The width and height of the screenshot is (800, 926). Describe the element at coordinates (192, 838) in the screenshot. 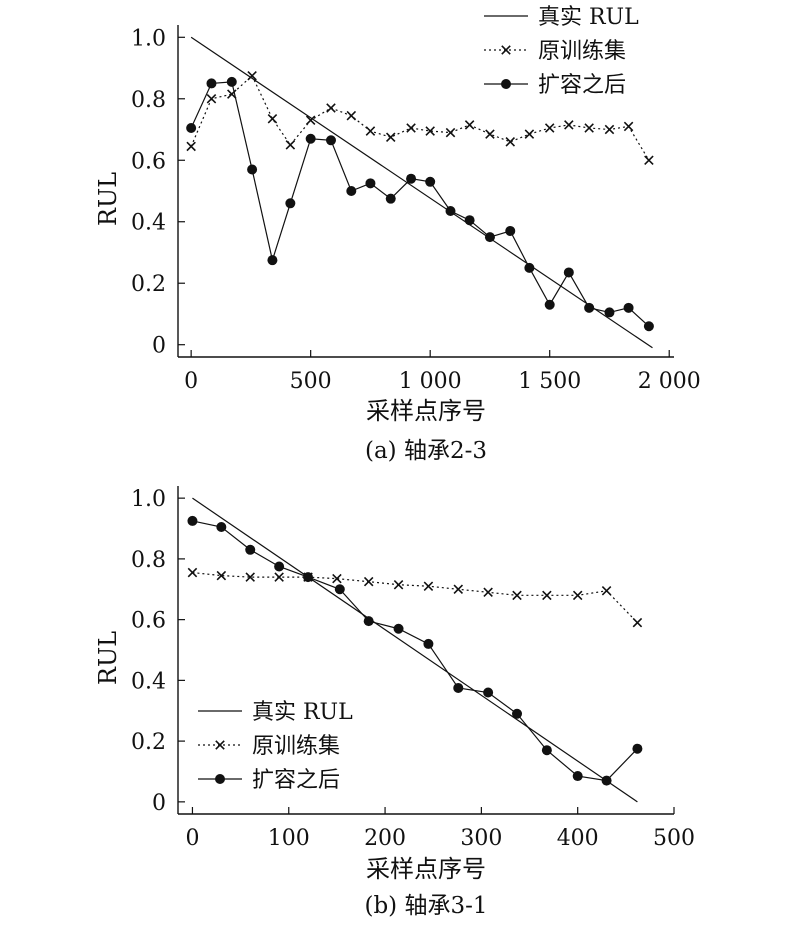

I see `chart1-xtick-label: 0` at that location.